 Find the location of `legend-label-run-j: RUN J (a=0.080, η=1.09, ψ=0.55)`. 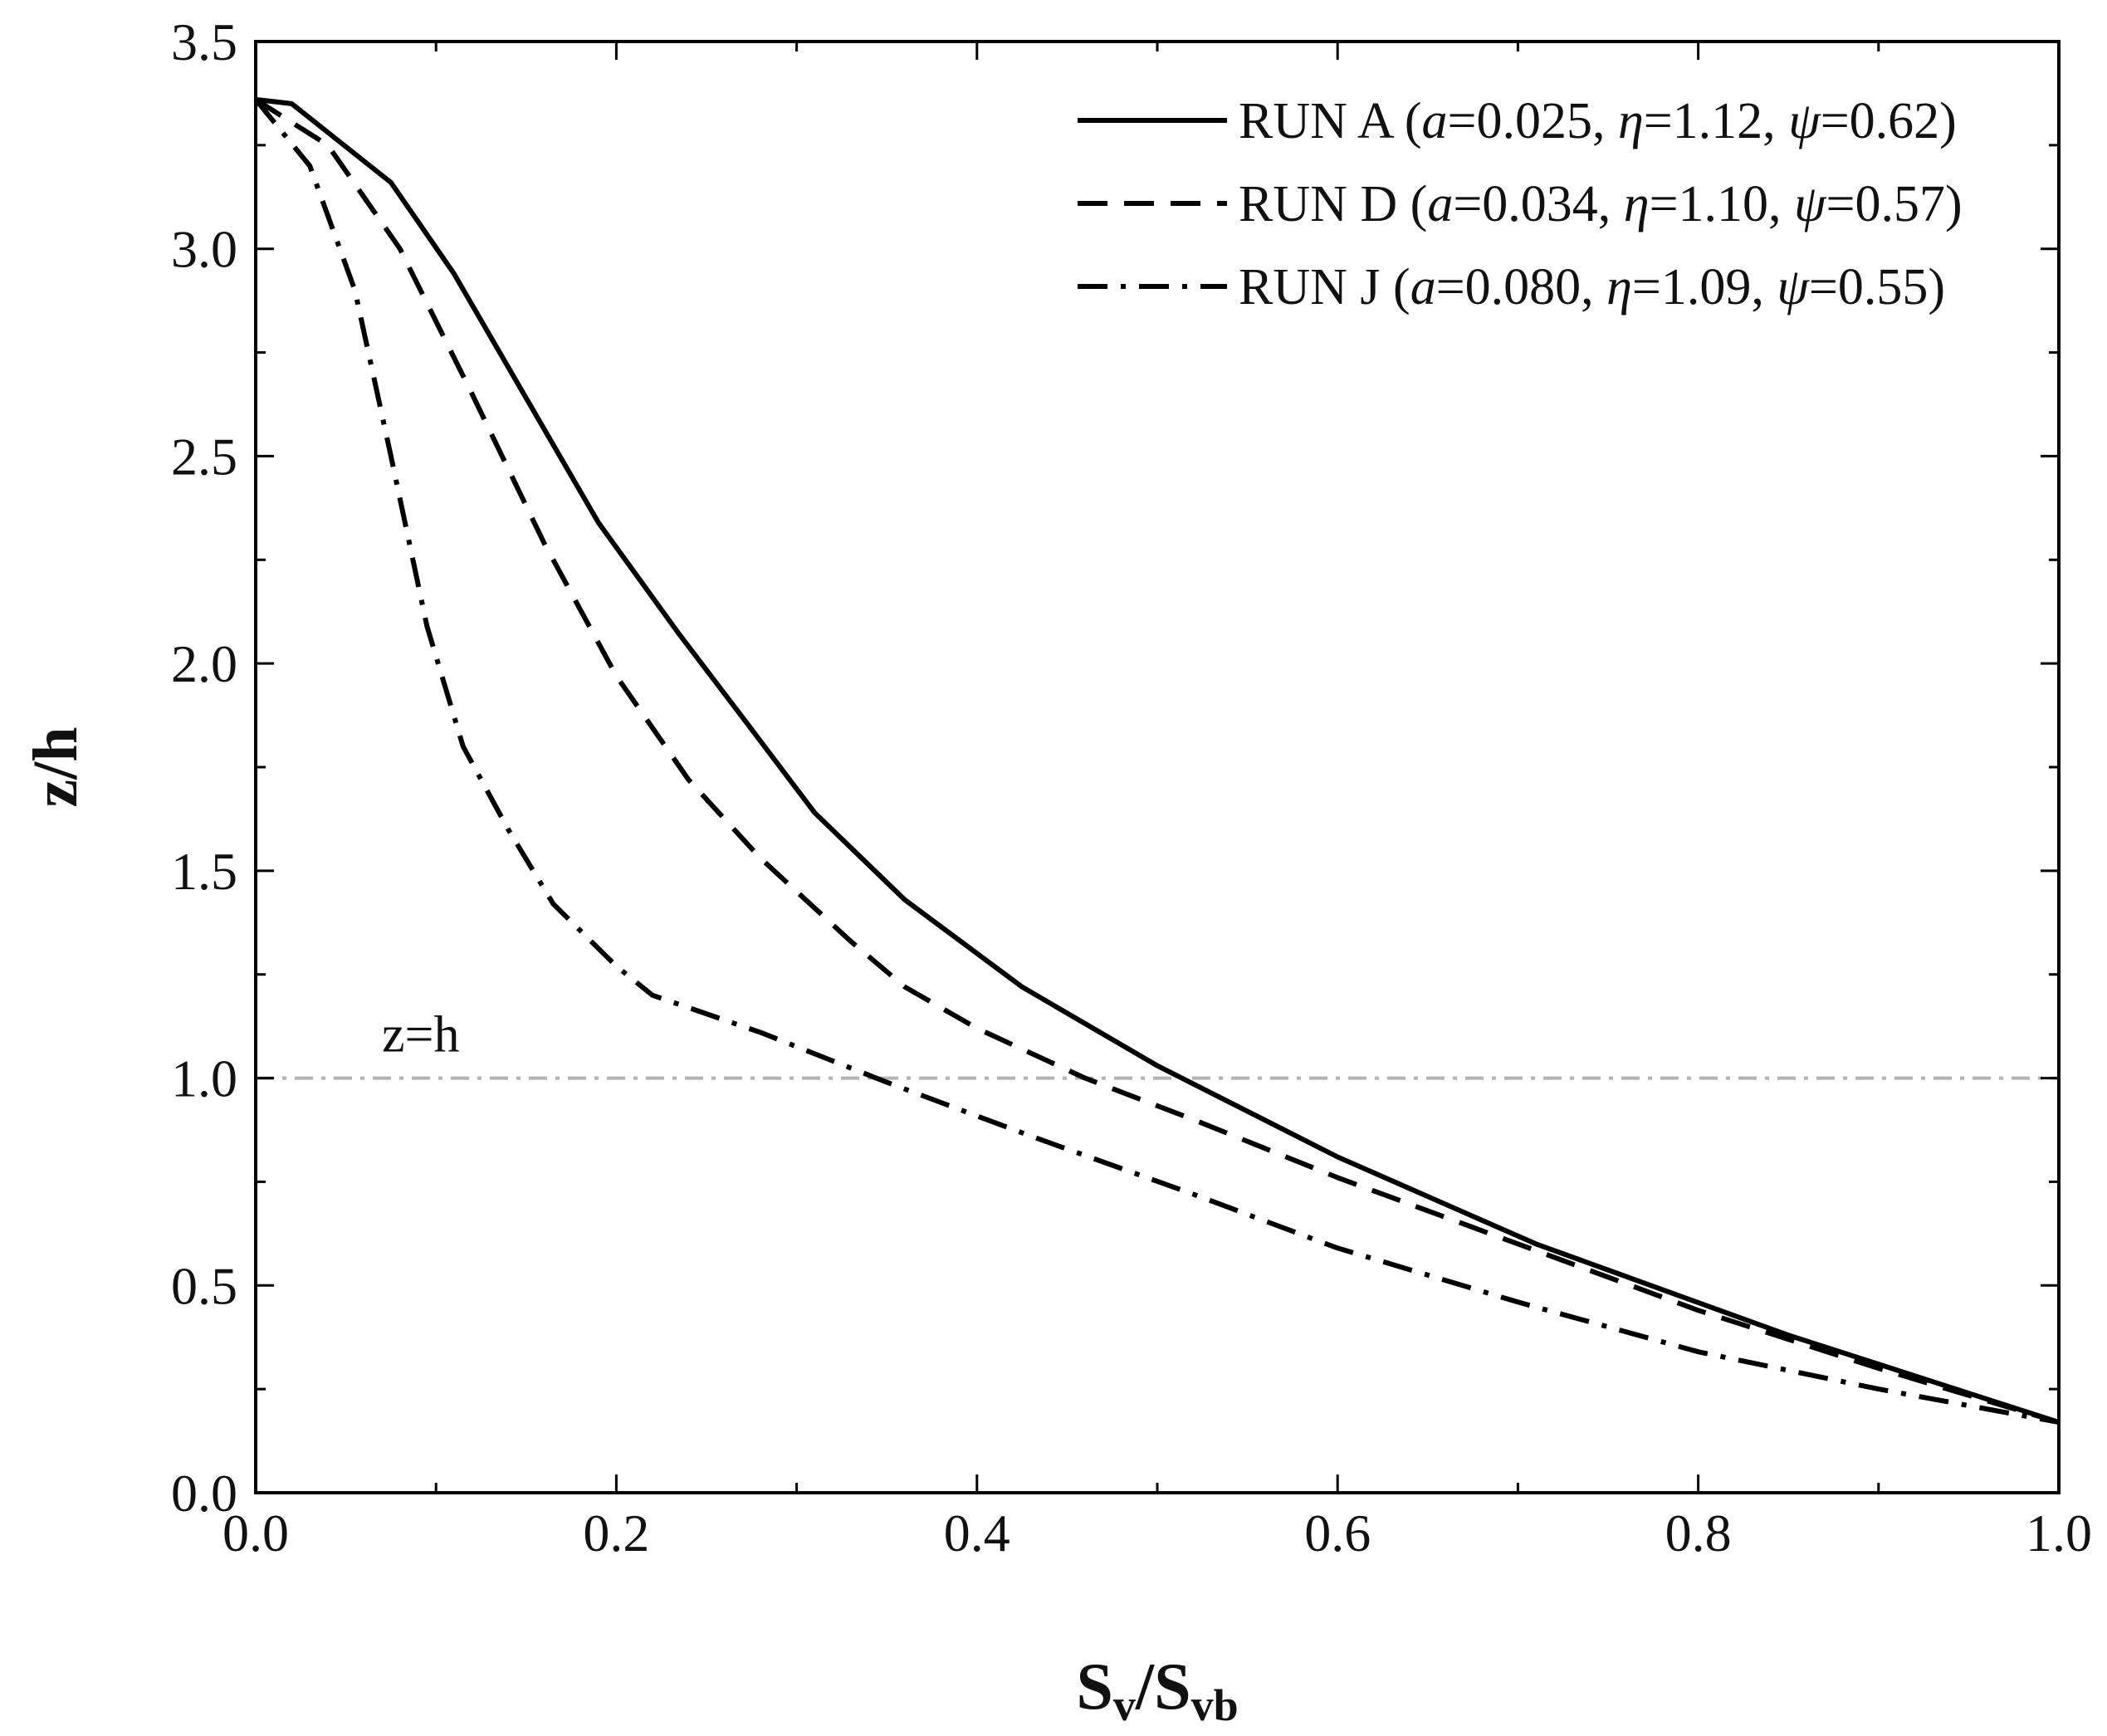

legend-label-run-j: RUN J (a=0.080, η=1.09, ψ=0.55) is located at coordinates (1592, 287).